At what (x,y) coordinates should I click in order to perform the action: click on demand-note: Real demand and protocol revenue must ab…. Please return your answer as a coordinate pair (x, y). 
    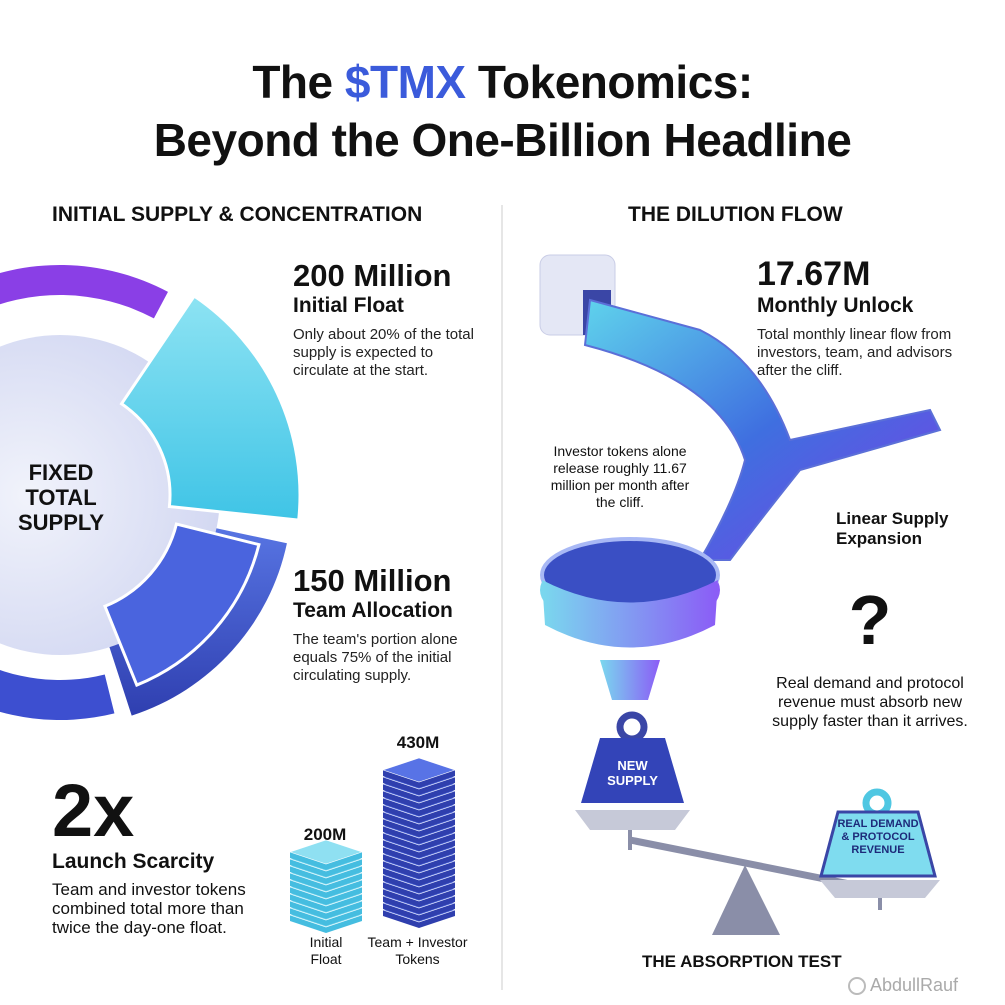
    Looking at the image, I should click on (870, 702).